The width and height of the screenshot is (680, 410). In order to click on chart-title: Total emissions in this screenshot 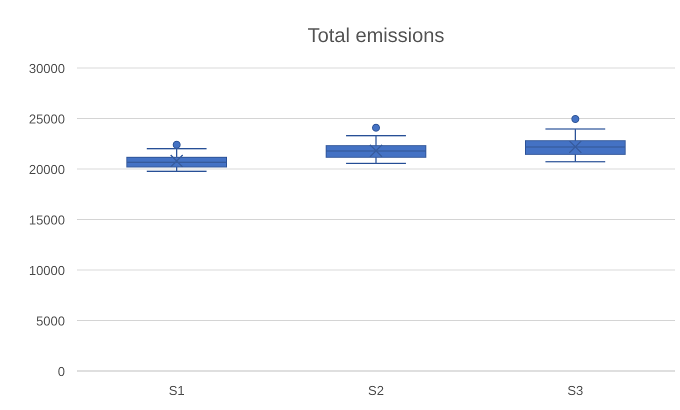, I will do `click(376, 36)`.